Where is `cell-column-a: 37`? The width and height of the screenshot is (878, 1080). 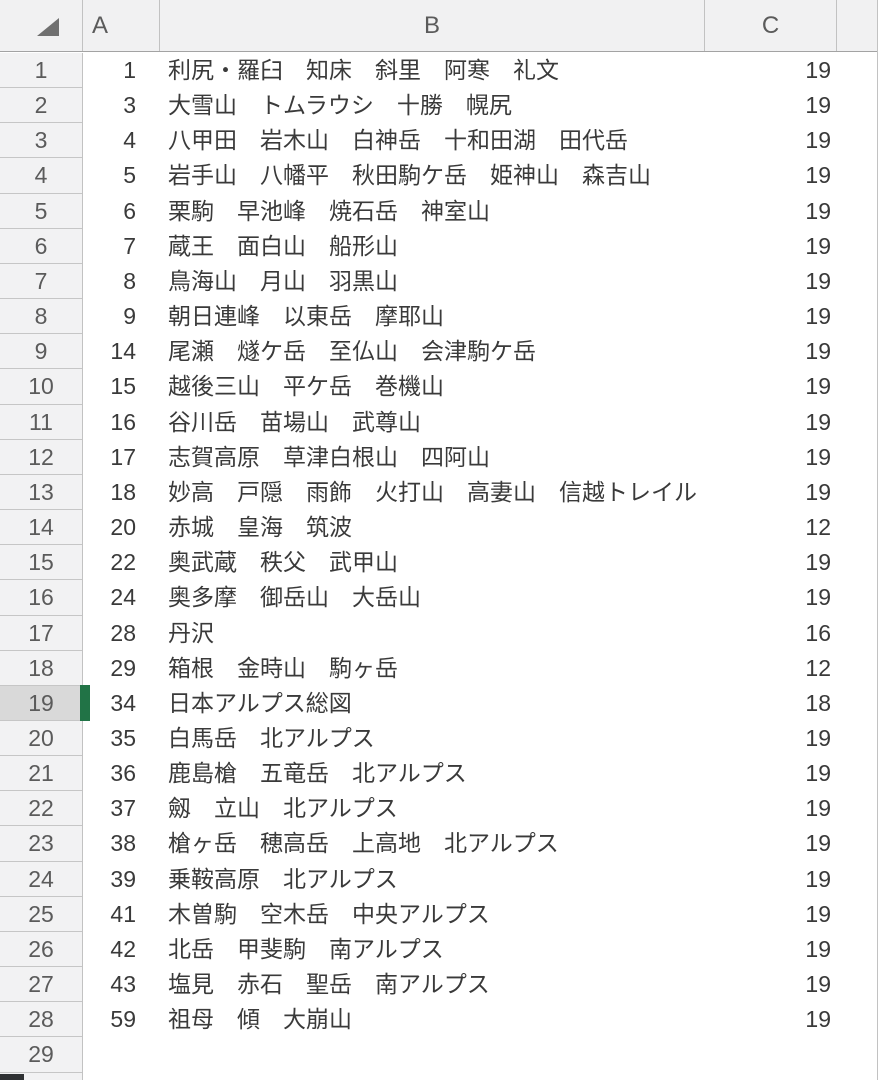
cell-column-a: 37 is located at coordinates (123, 808).